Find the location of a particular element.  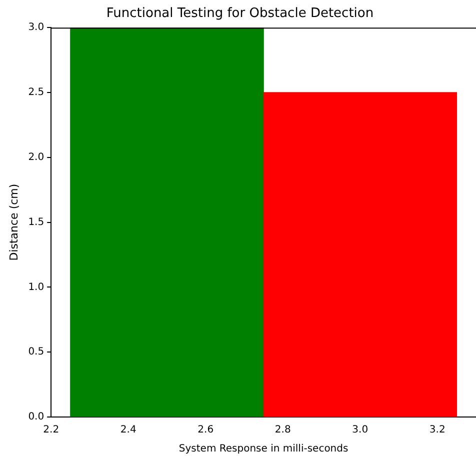

y-tick-label: 3.0 is located at coordinates (36, 28).